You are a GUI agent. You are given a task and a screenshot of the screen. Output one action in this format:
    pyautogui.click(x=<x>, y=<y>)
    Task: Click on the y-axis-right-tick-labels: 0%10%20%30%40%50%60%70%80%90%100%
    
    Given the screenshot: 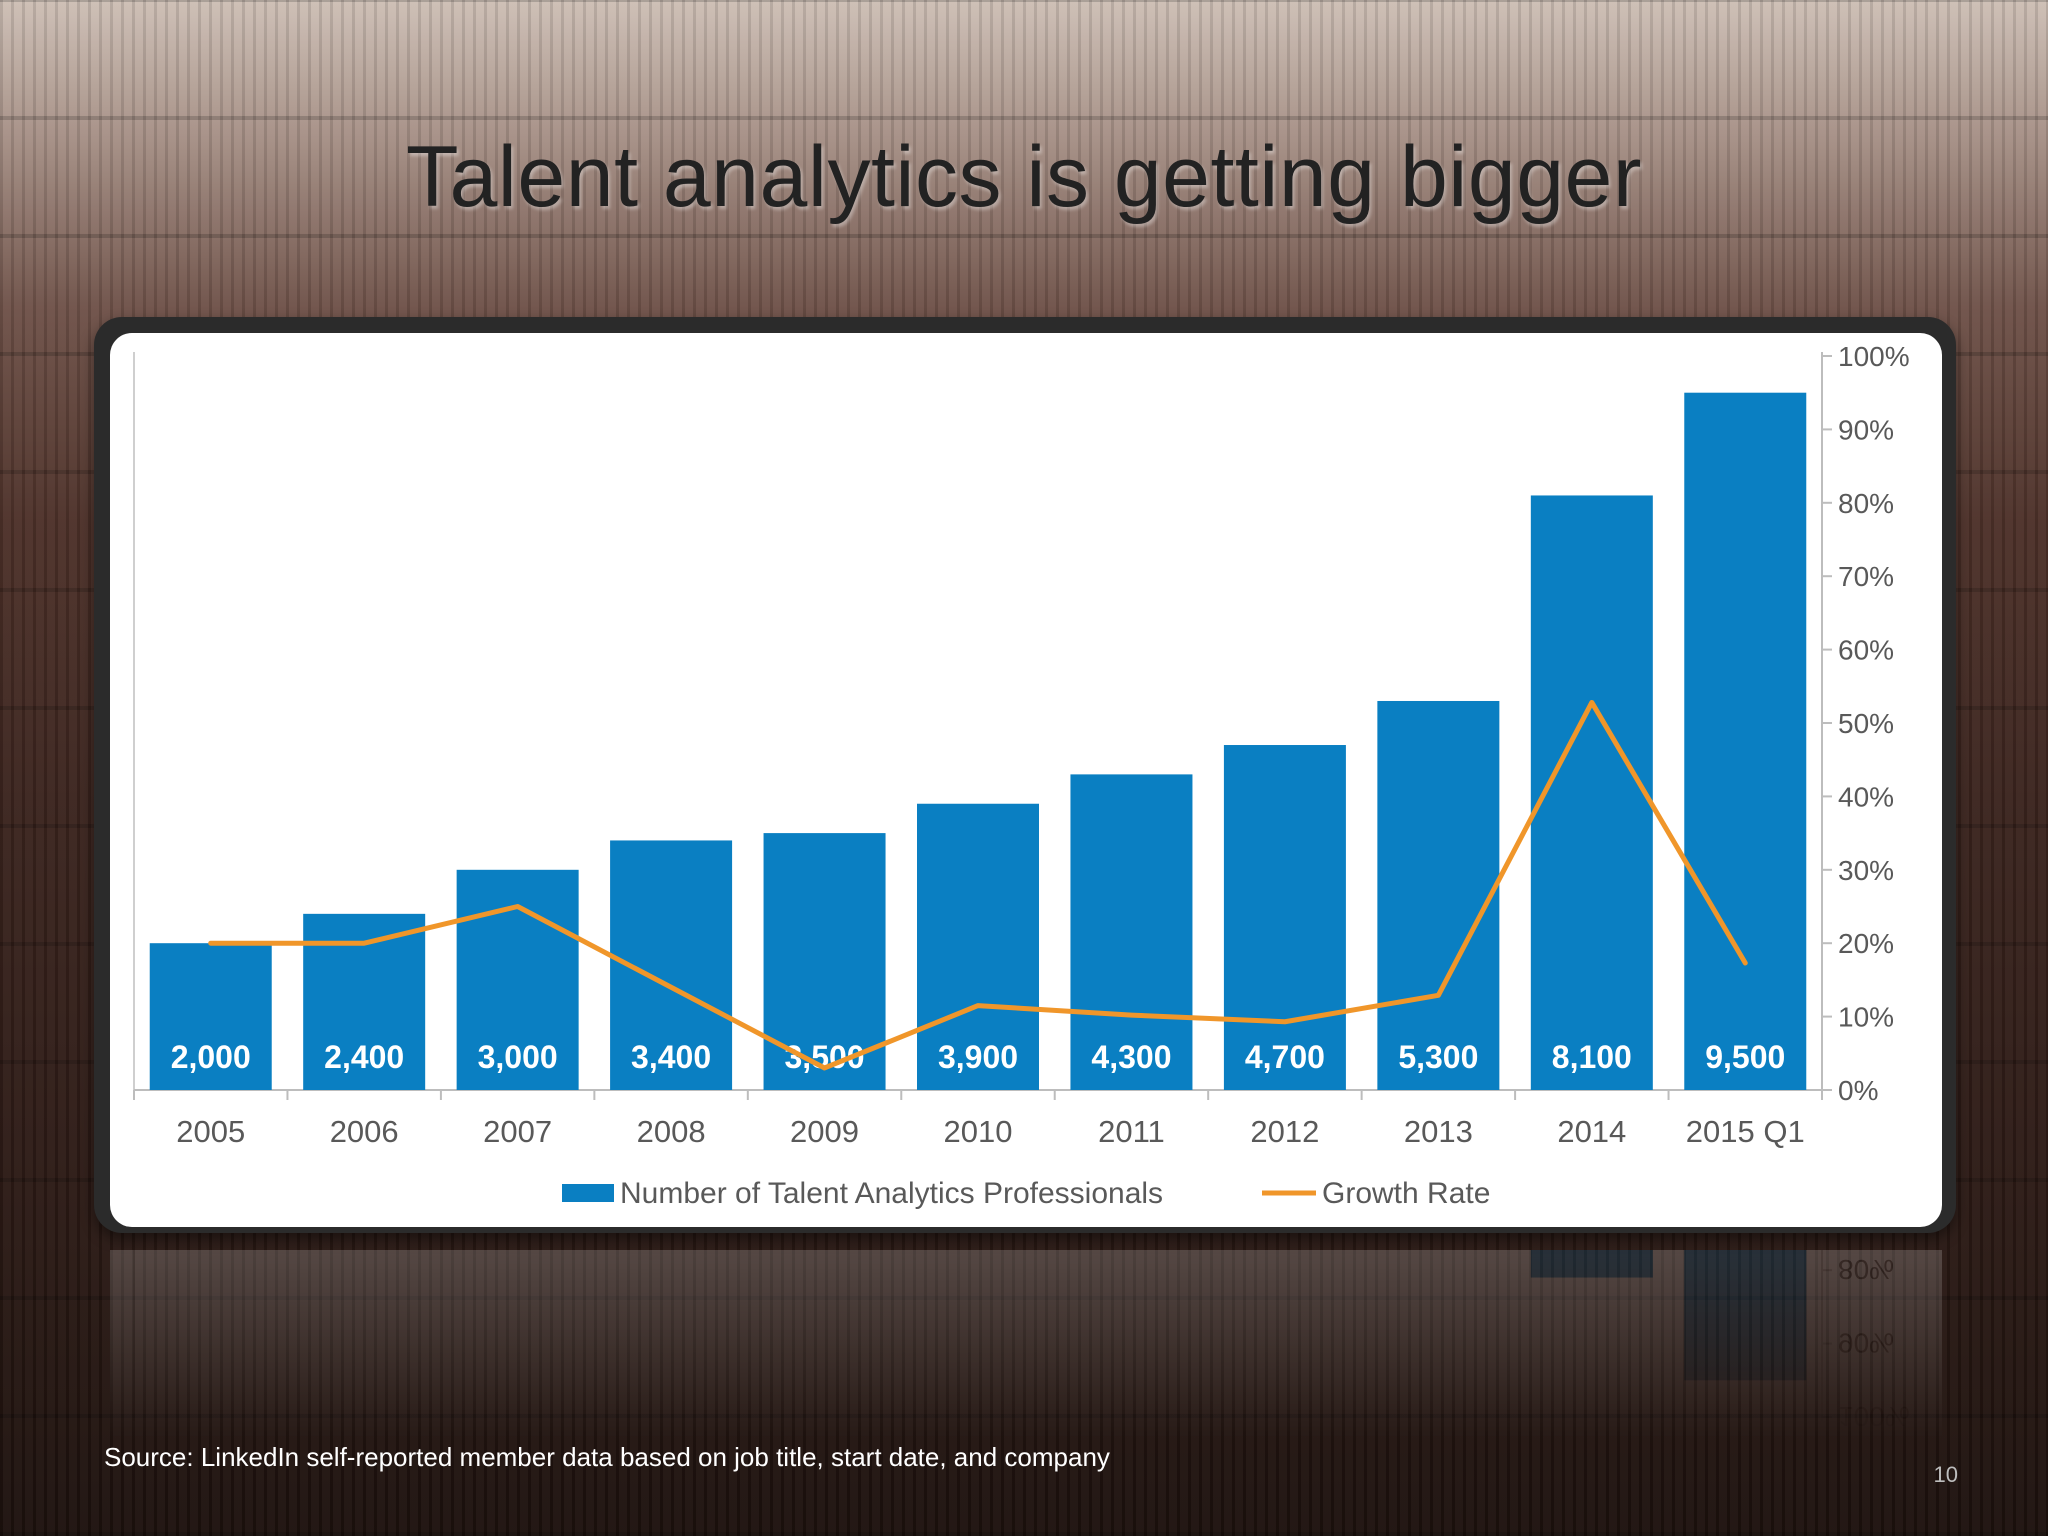 What is the action you would take?
    pyautogui.click(x=1874, y=1343)
    